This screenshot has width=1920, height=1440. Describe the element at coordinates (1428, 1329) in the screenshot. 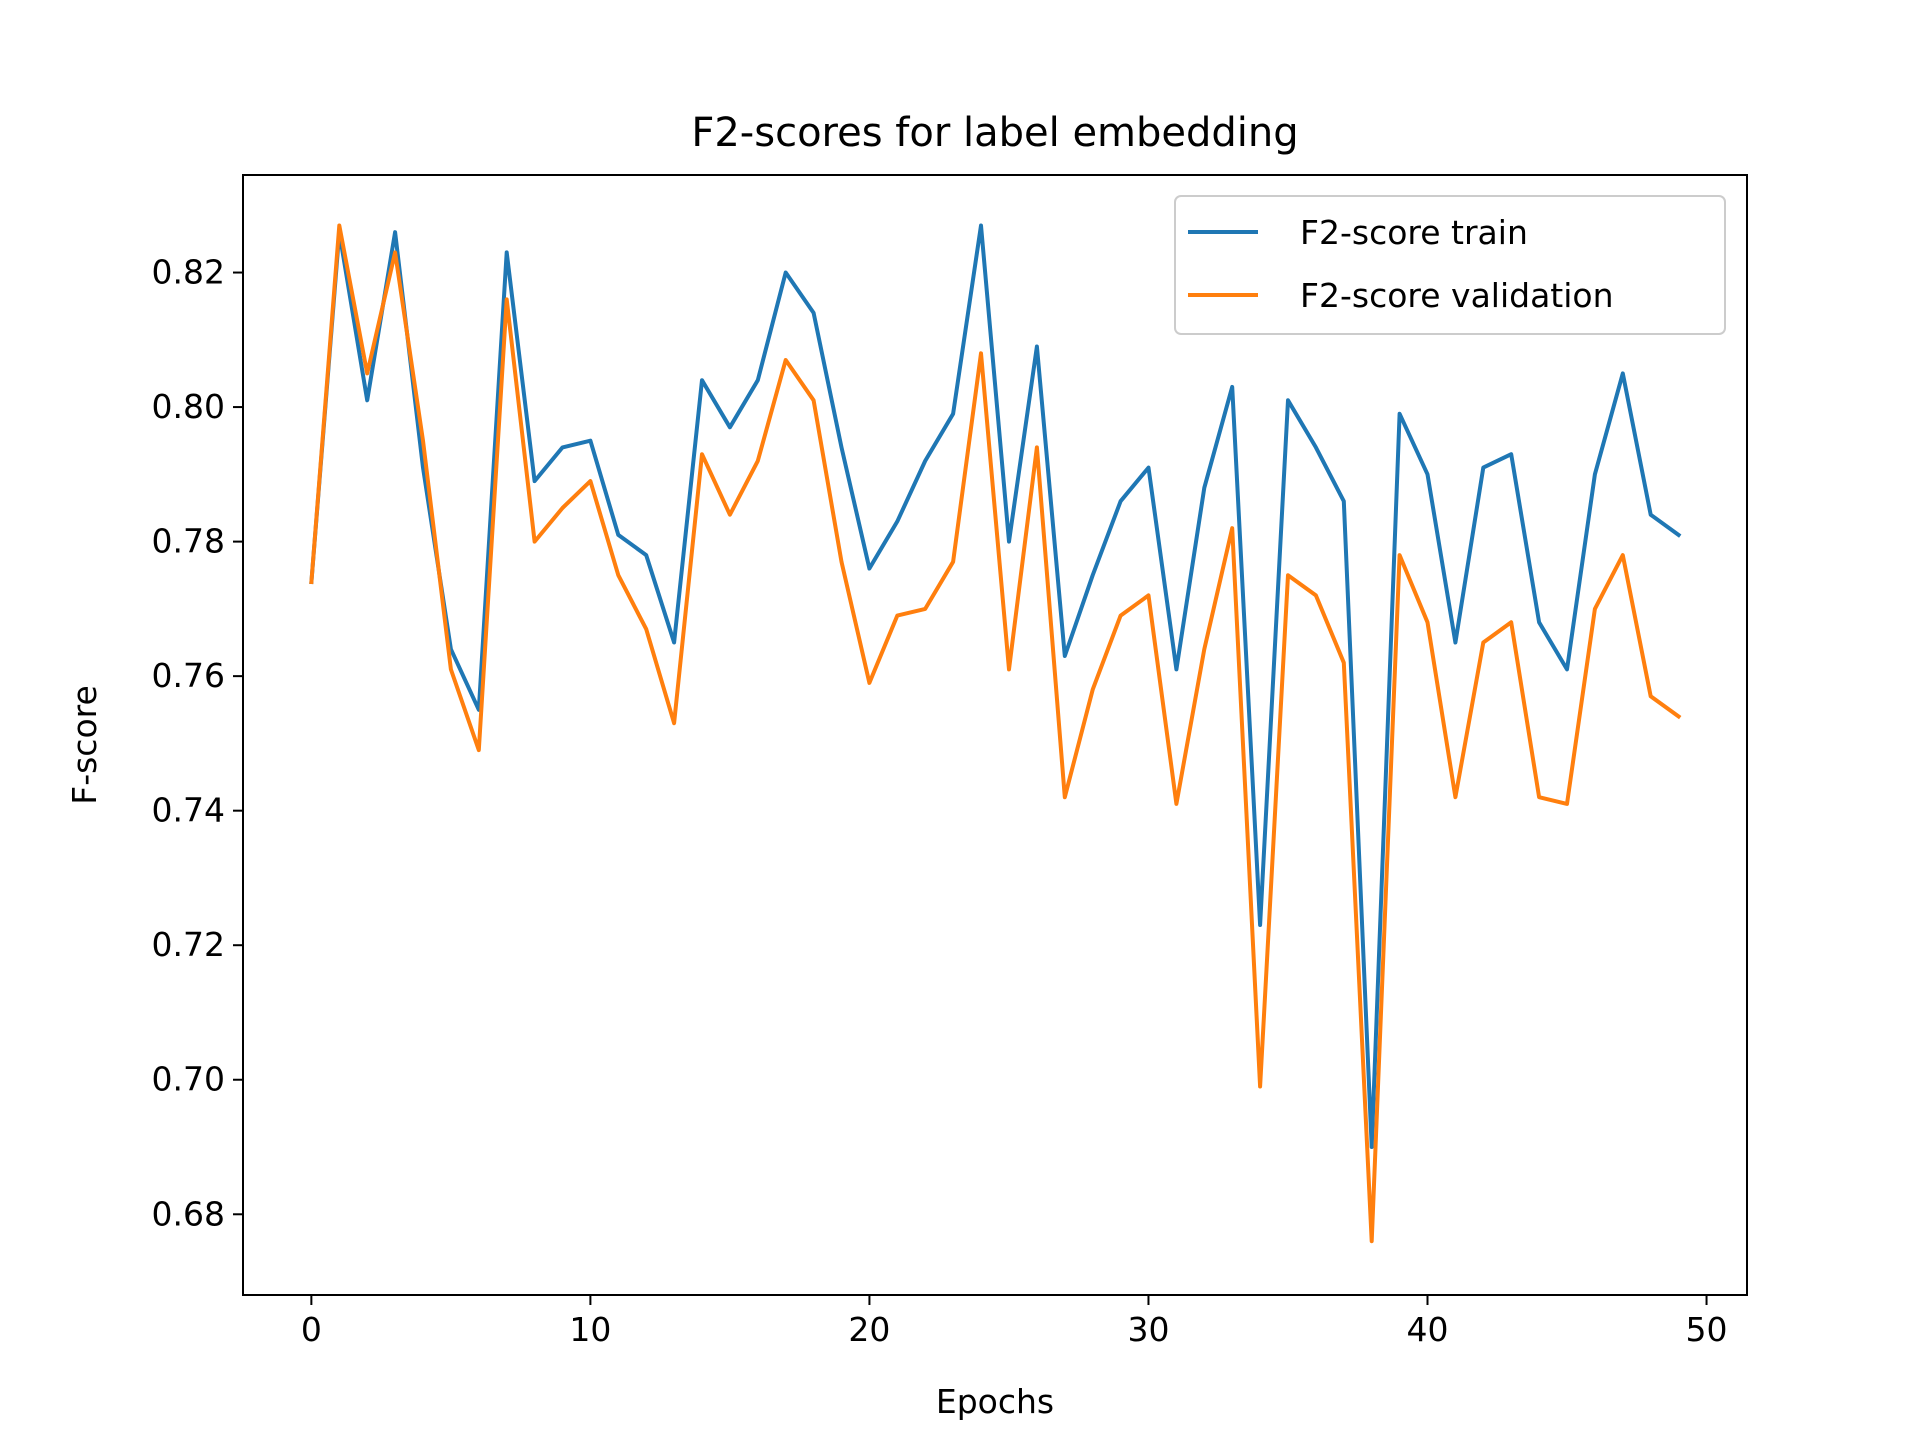

I see `x-tick-label: 40` at that location.